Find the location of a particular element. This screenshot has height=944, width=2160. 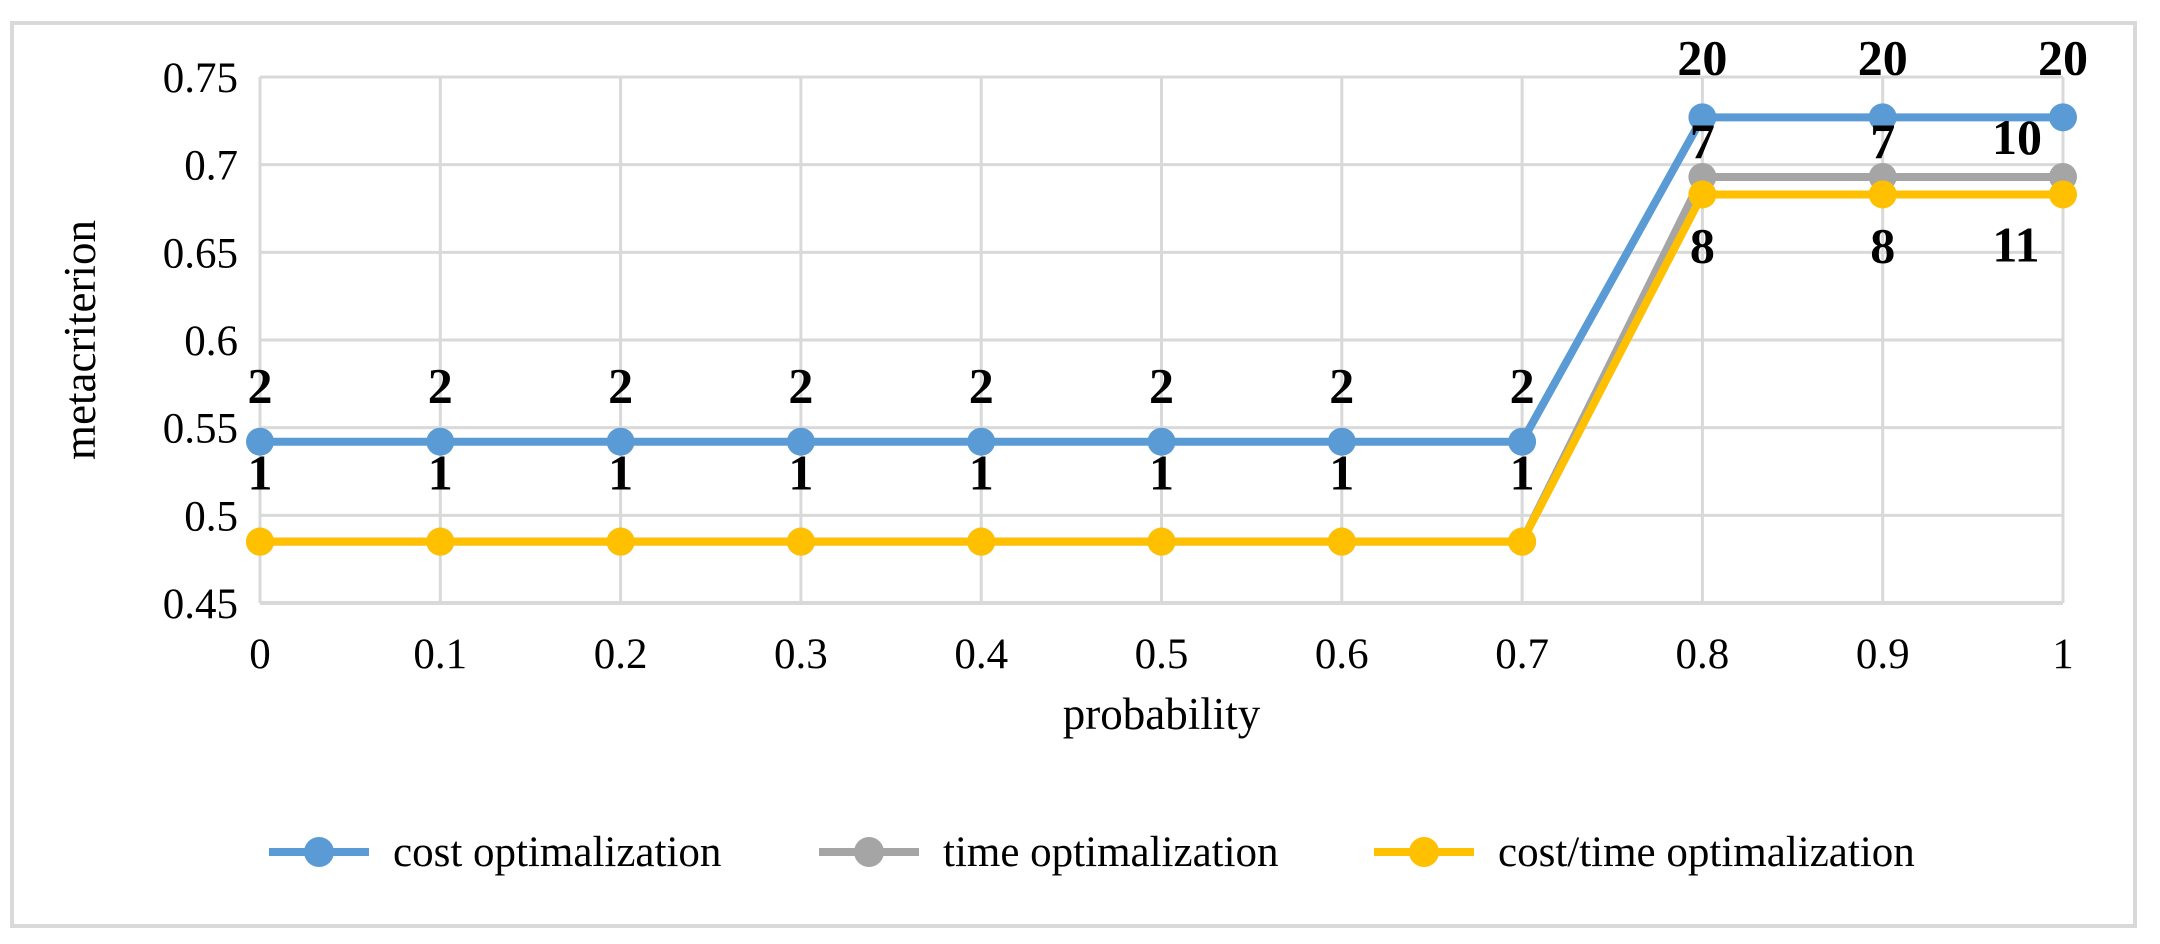

y-axis-tick-label: 0.45 is located at coordinates (200, 604).